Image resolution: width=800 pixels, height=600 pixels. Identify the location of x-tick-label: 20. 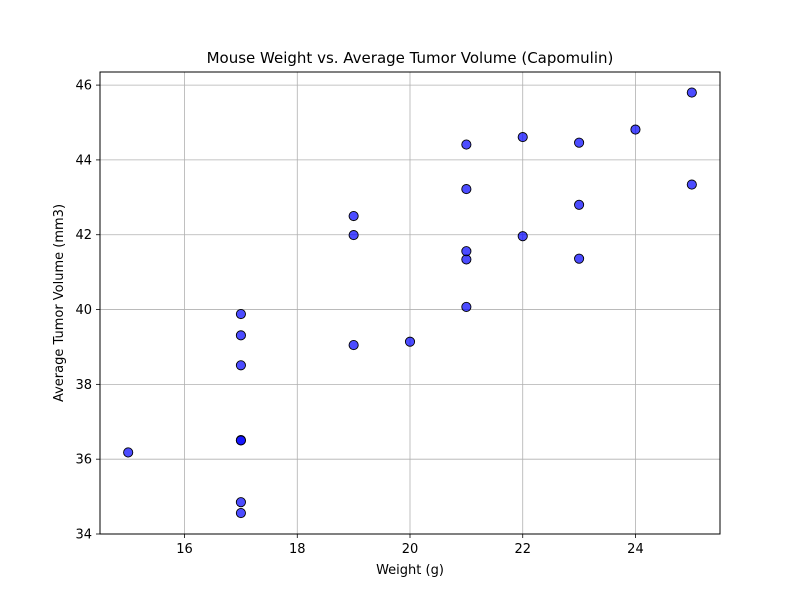
(410, 549).